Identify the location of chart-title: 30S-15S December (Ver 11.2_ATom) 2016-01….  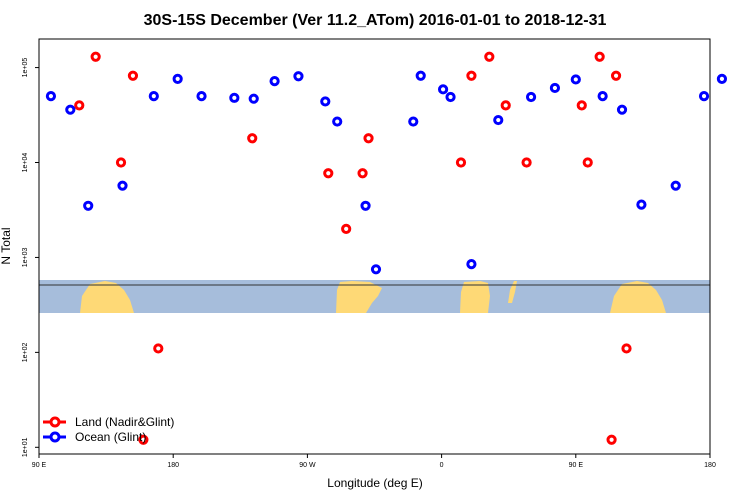
(375, 20).